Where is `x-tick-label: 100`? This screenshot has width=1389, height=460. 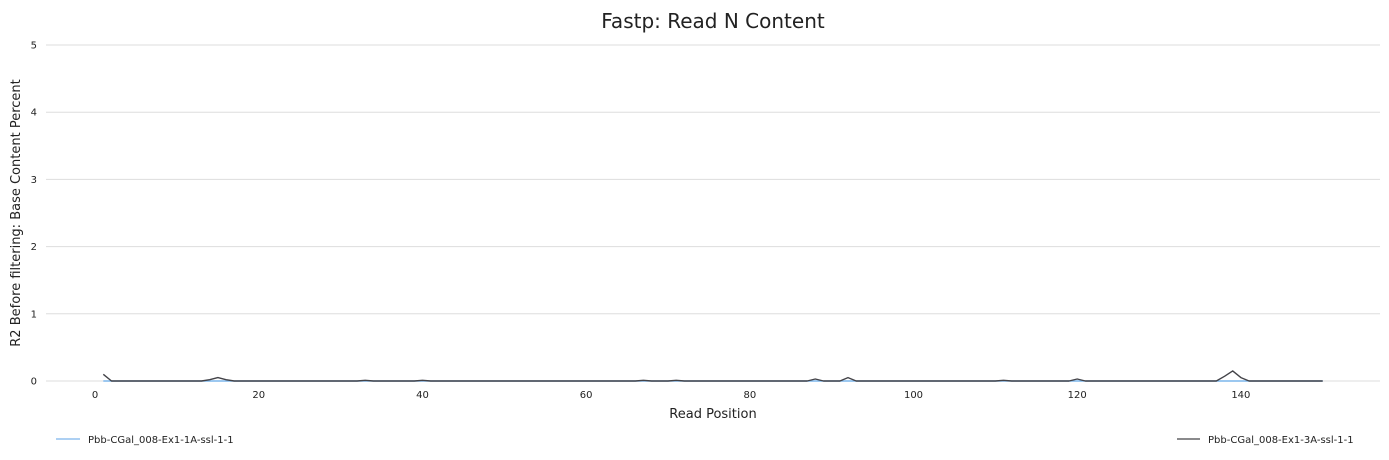
x-tick-label: 100 is located at coordinates (913, 395).